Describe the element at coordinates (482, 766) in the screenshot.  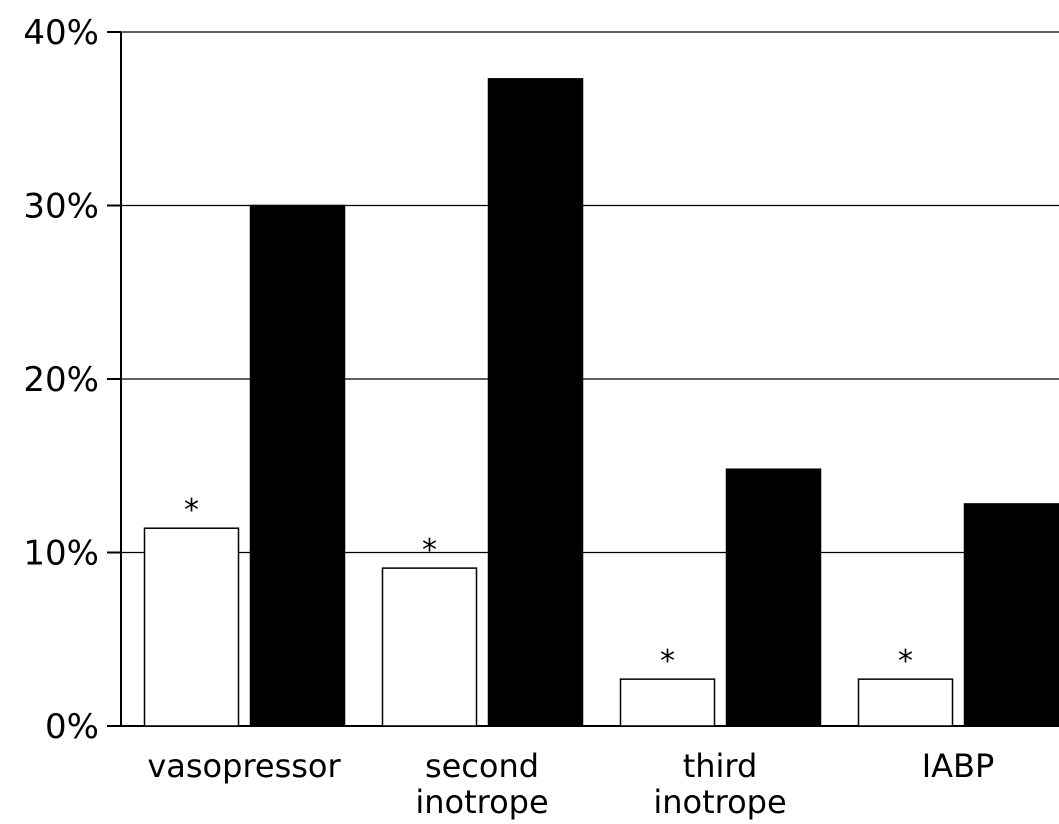
I see `category-label: second` at that location.